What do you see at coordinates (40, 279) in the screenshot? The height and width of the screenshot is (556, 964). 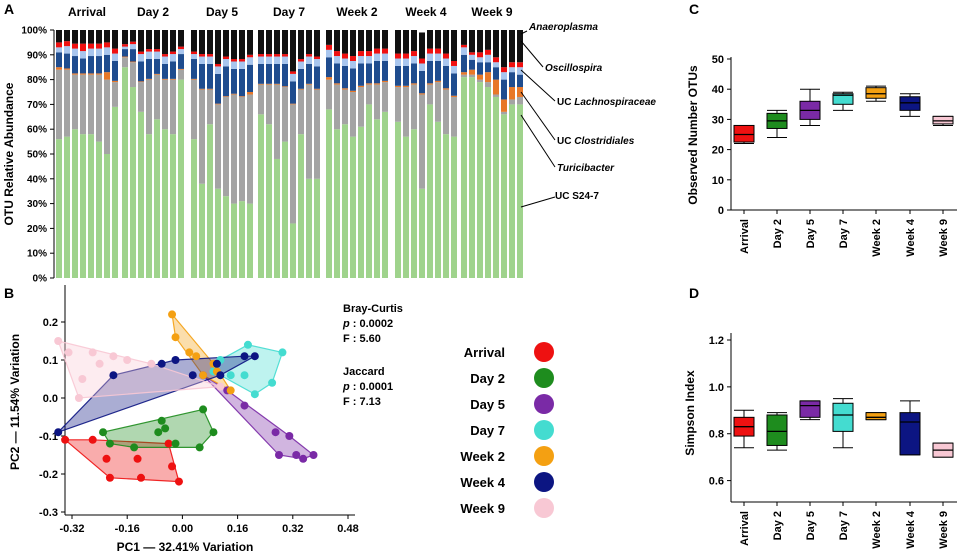 I see `a-y-tick-label: 0%` at bounding box center [40, 279].